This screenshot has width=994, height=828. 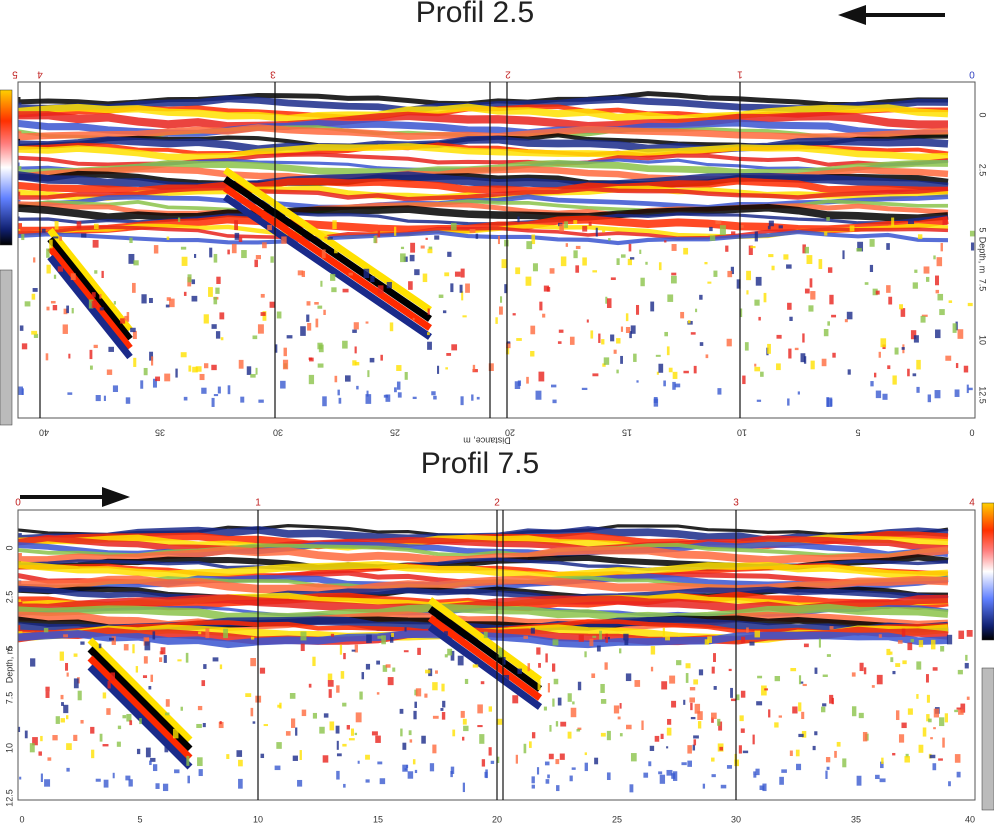 What do you see at coordinates (140, 717) in the screenshot?
I see `diffraction-band` at bounding box center [140, 717].